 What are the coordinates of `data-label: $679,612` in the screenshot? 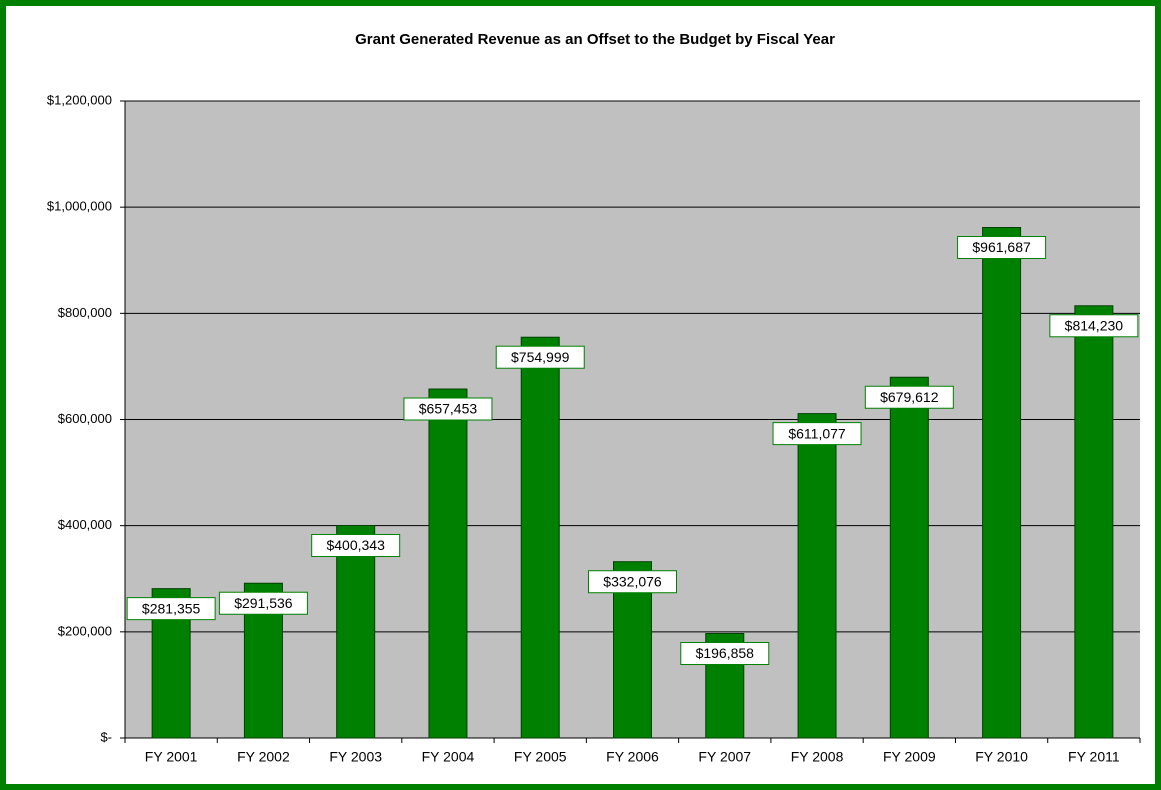 It's located at (909, 397).